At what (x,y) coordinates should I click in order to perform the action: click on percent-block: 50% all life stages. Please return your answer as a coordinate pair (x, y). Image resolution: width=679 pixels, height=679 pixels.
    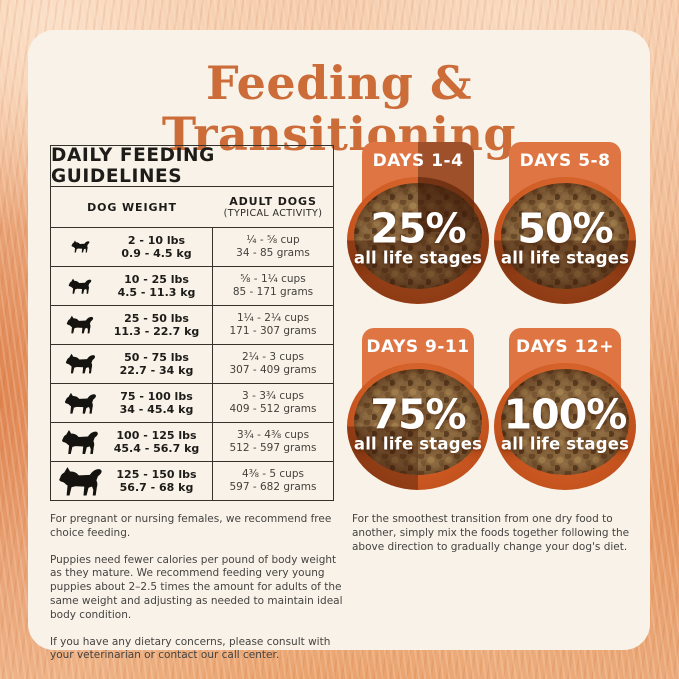
    Looking at the image, I should click on (565, 237).